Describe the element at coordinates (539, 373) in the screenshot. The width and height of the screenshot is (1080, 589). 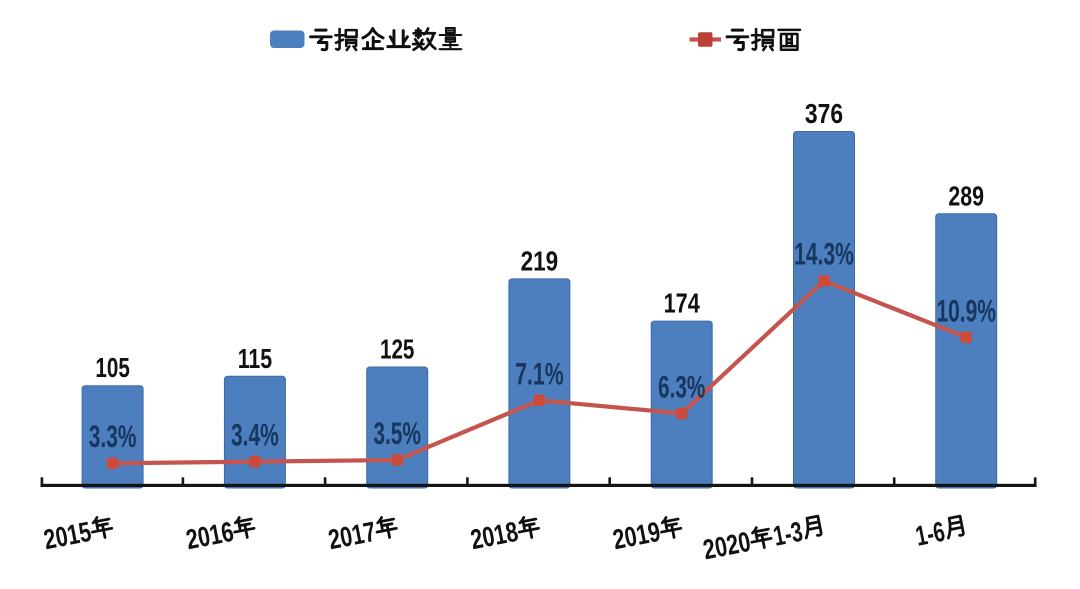
I see `svg-text: 7.1%` at that location.